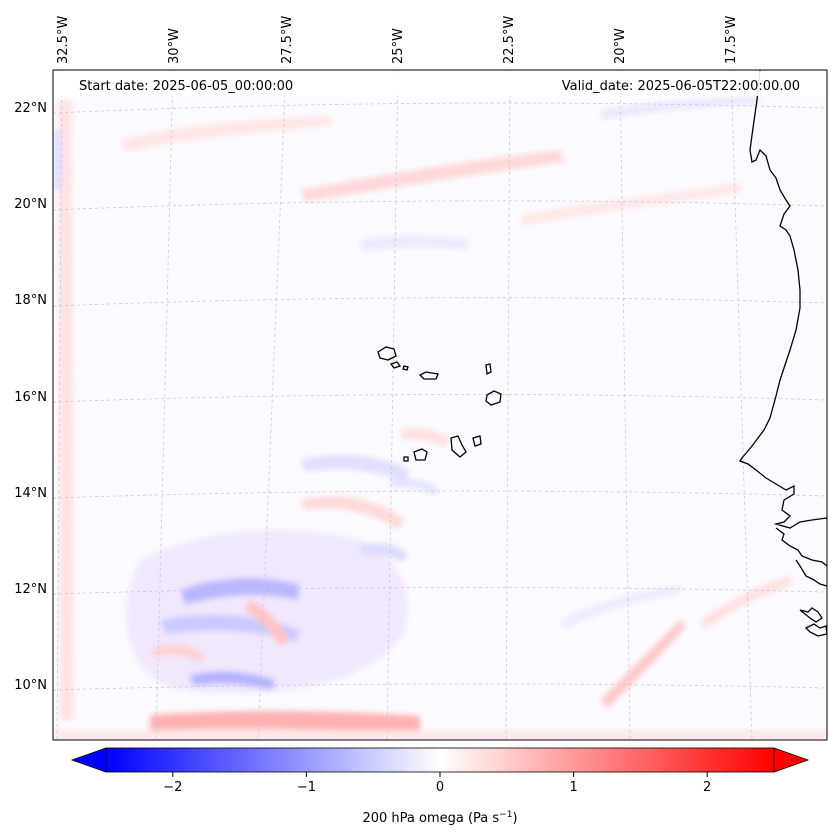  What do you see at coordinates (174, 46) in the screenshot?
I see `lon-label: 30°W` at bounding box center [174, 46].